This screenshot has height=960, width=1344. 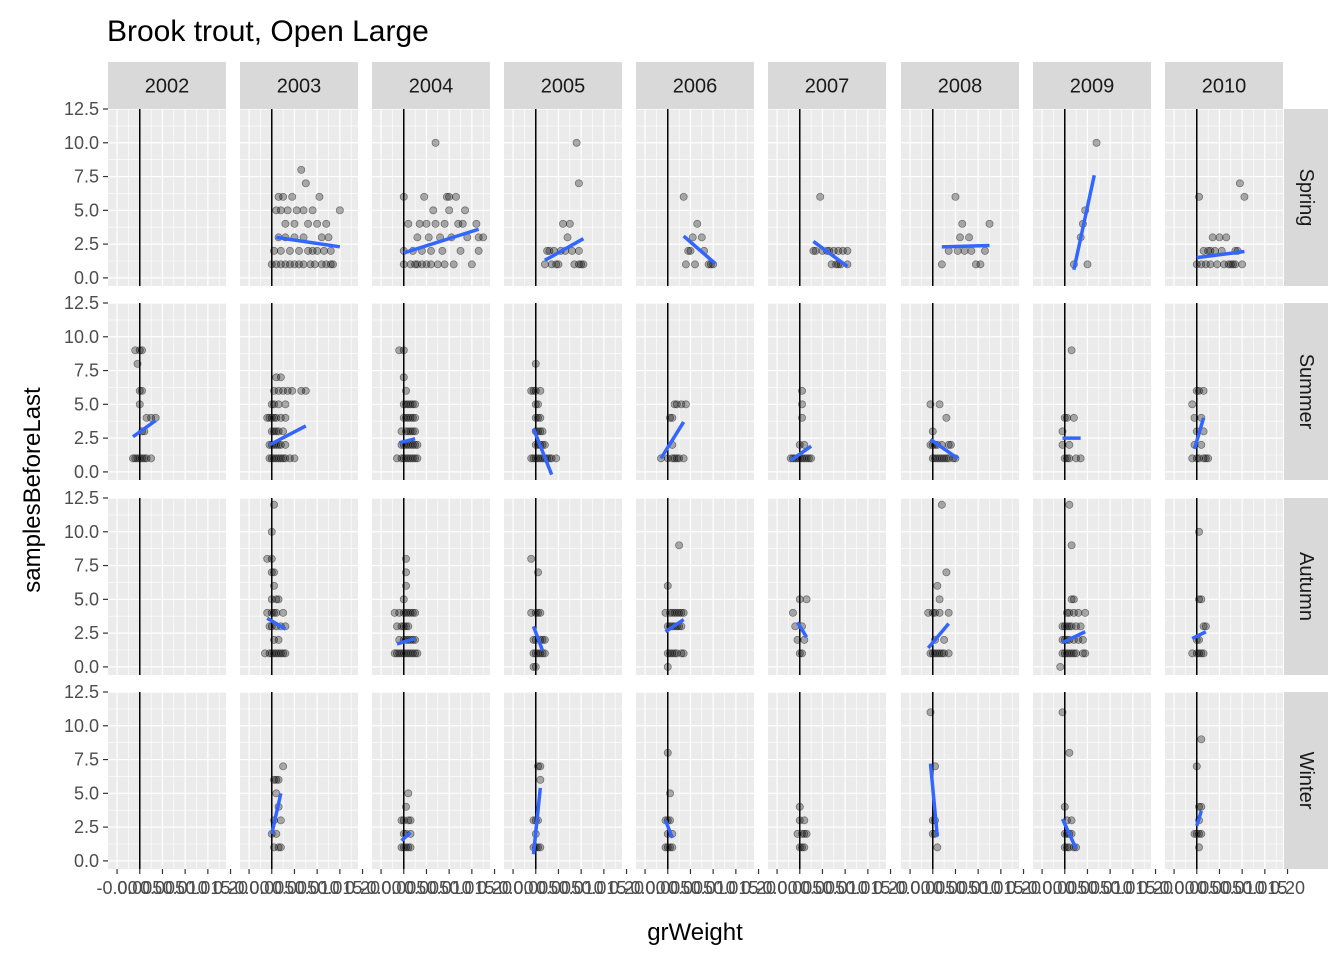 What do you see at coordinates (305, 217) in the screenshot?
I see `marks-2003-spring` at bounding box center [305, 217].